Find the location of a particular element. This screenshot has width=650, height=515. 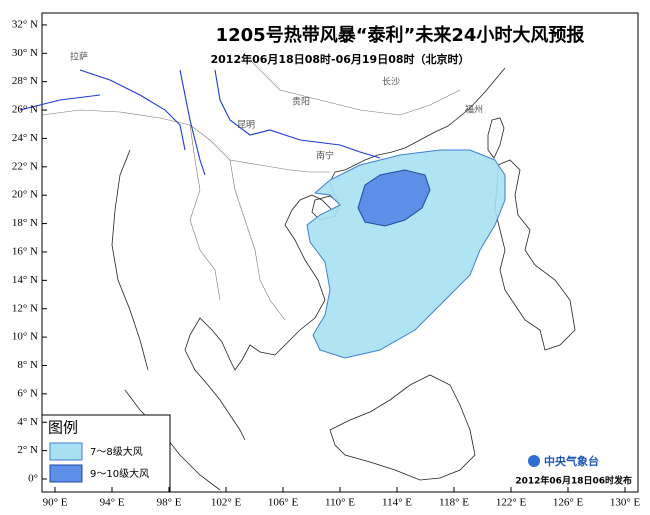

lon-label: 90° E is located at coordinates (55, 503).